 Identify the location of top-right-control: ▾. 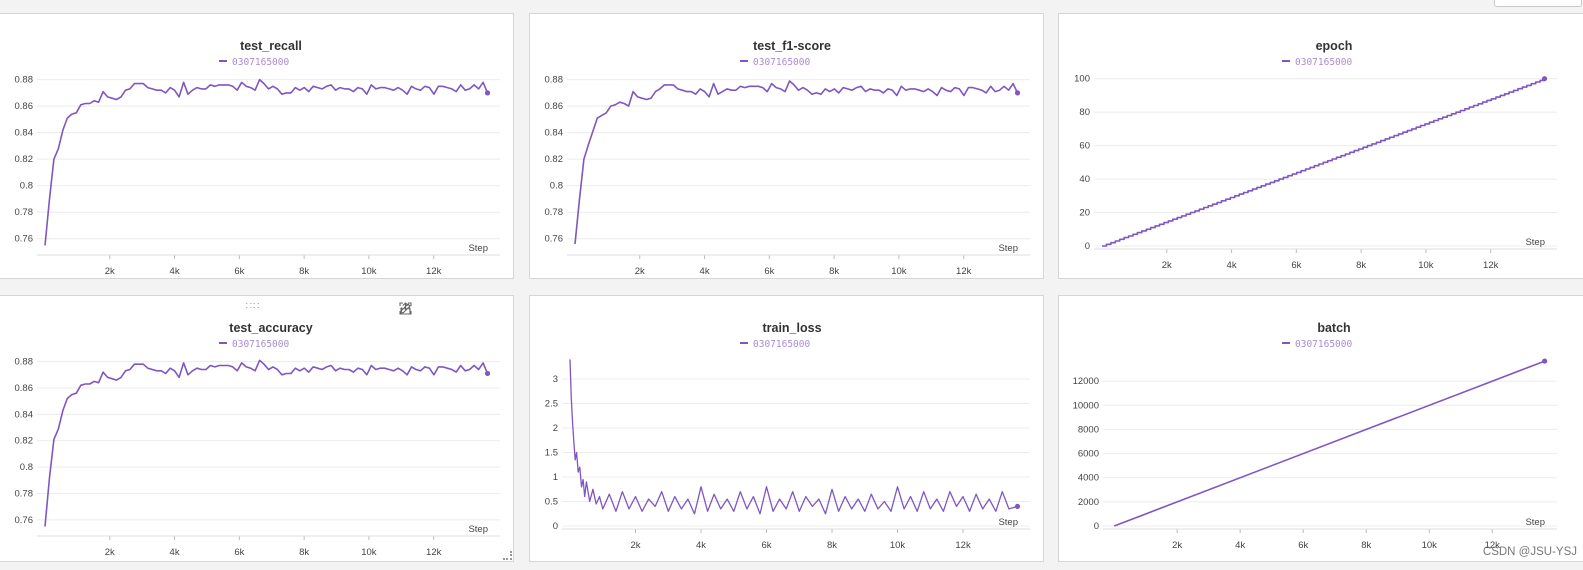
(1538, 3).